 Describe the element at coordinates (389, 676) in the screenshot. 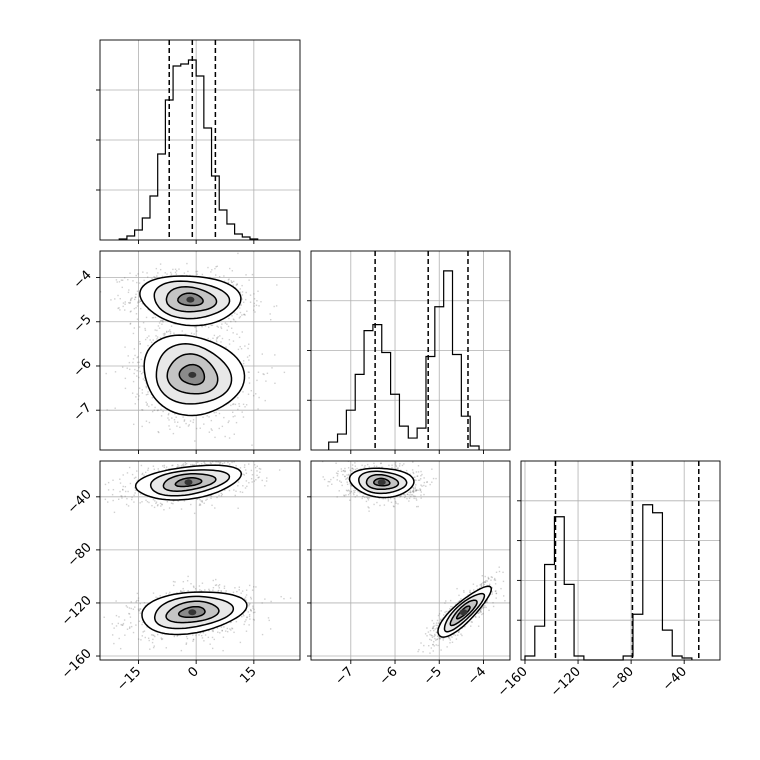

I see `x-tick-label: −6` at that location.